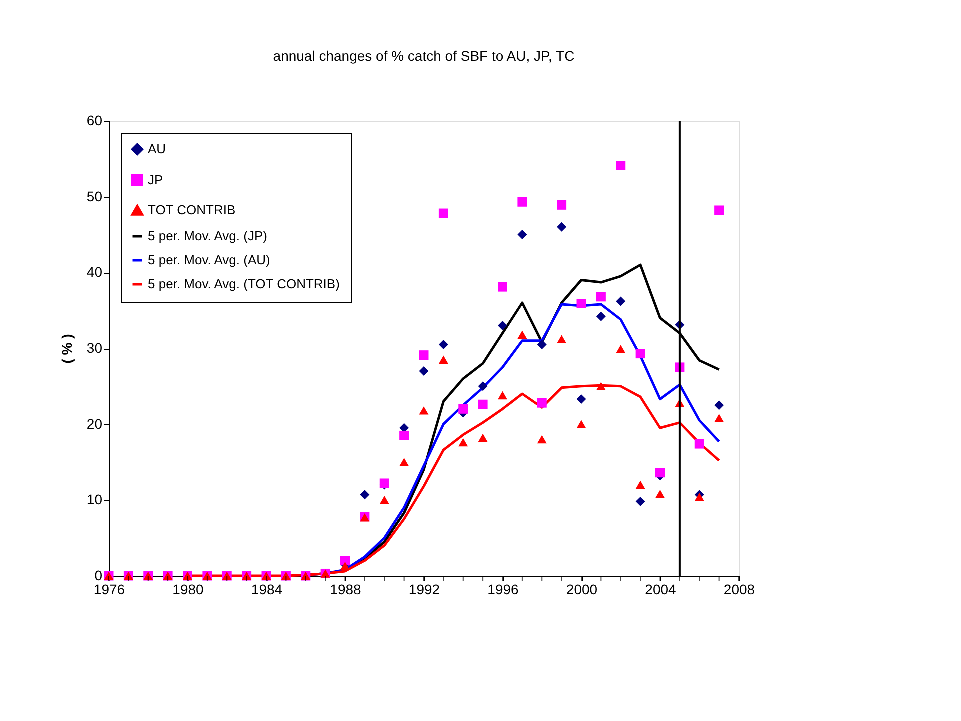 Image resolution: width=961 pixels, height=721 pixels. What do you see at coordinates (424, 56) in the screenshot?
I see `chart-title: annual changes of % catch of SBF to AU, JP, TC` at bounding box center [424, 56].